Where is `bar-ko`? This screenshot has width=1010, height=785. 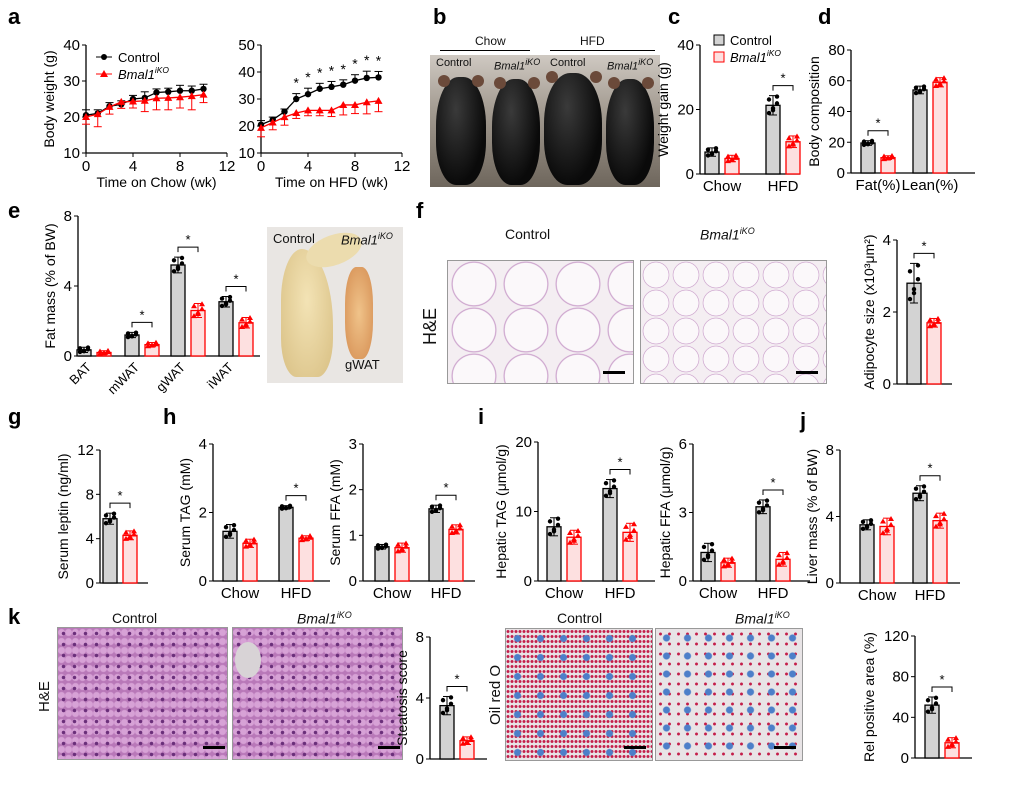
bar-ko is located at coordinates (940, 127).